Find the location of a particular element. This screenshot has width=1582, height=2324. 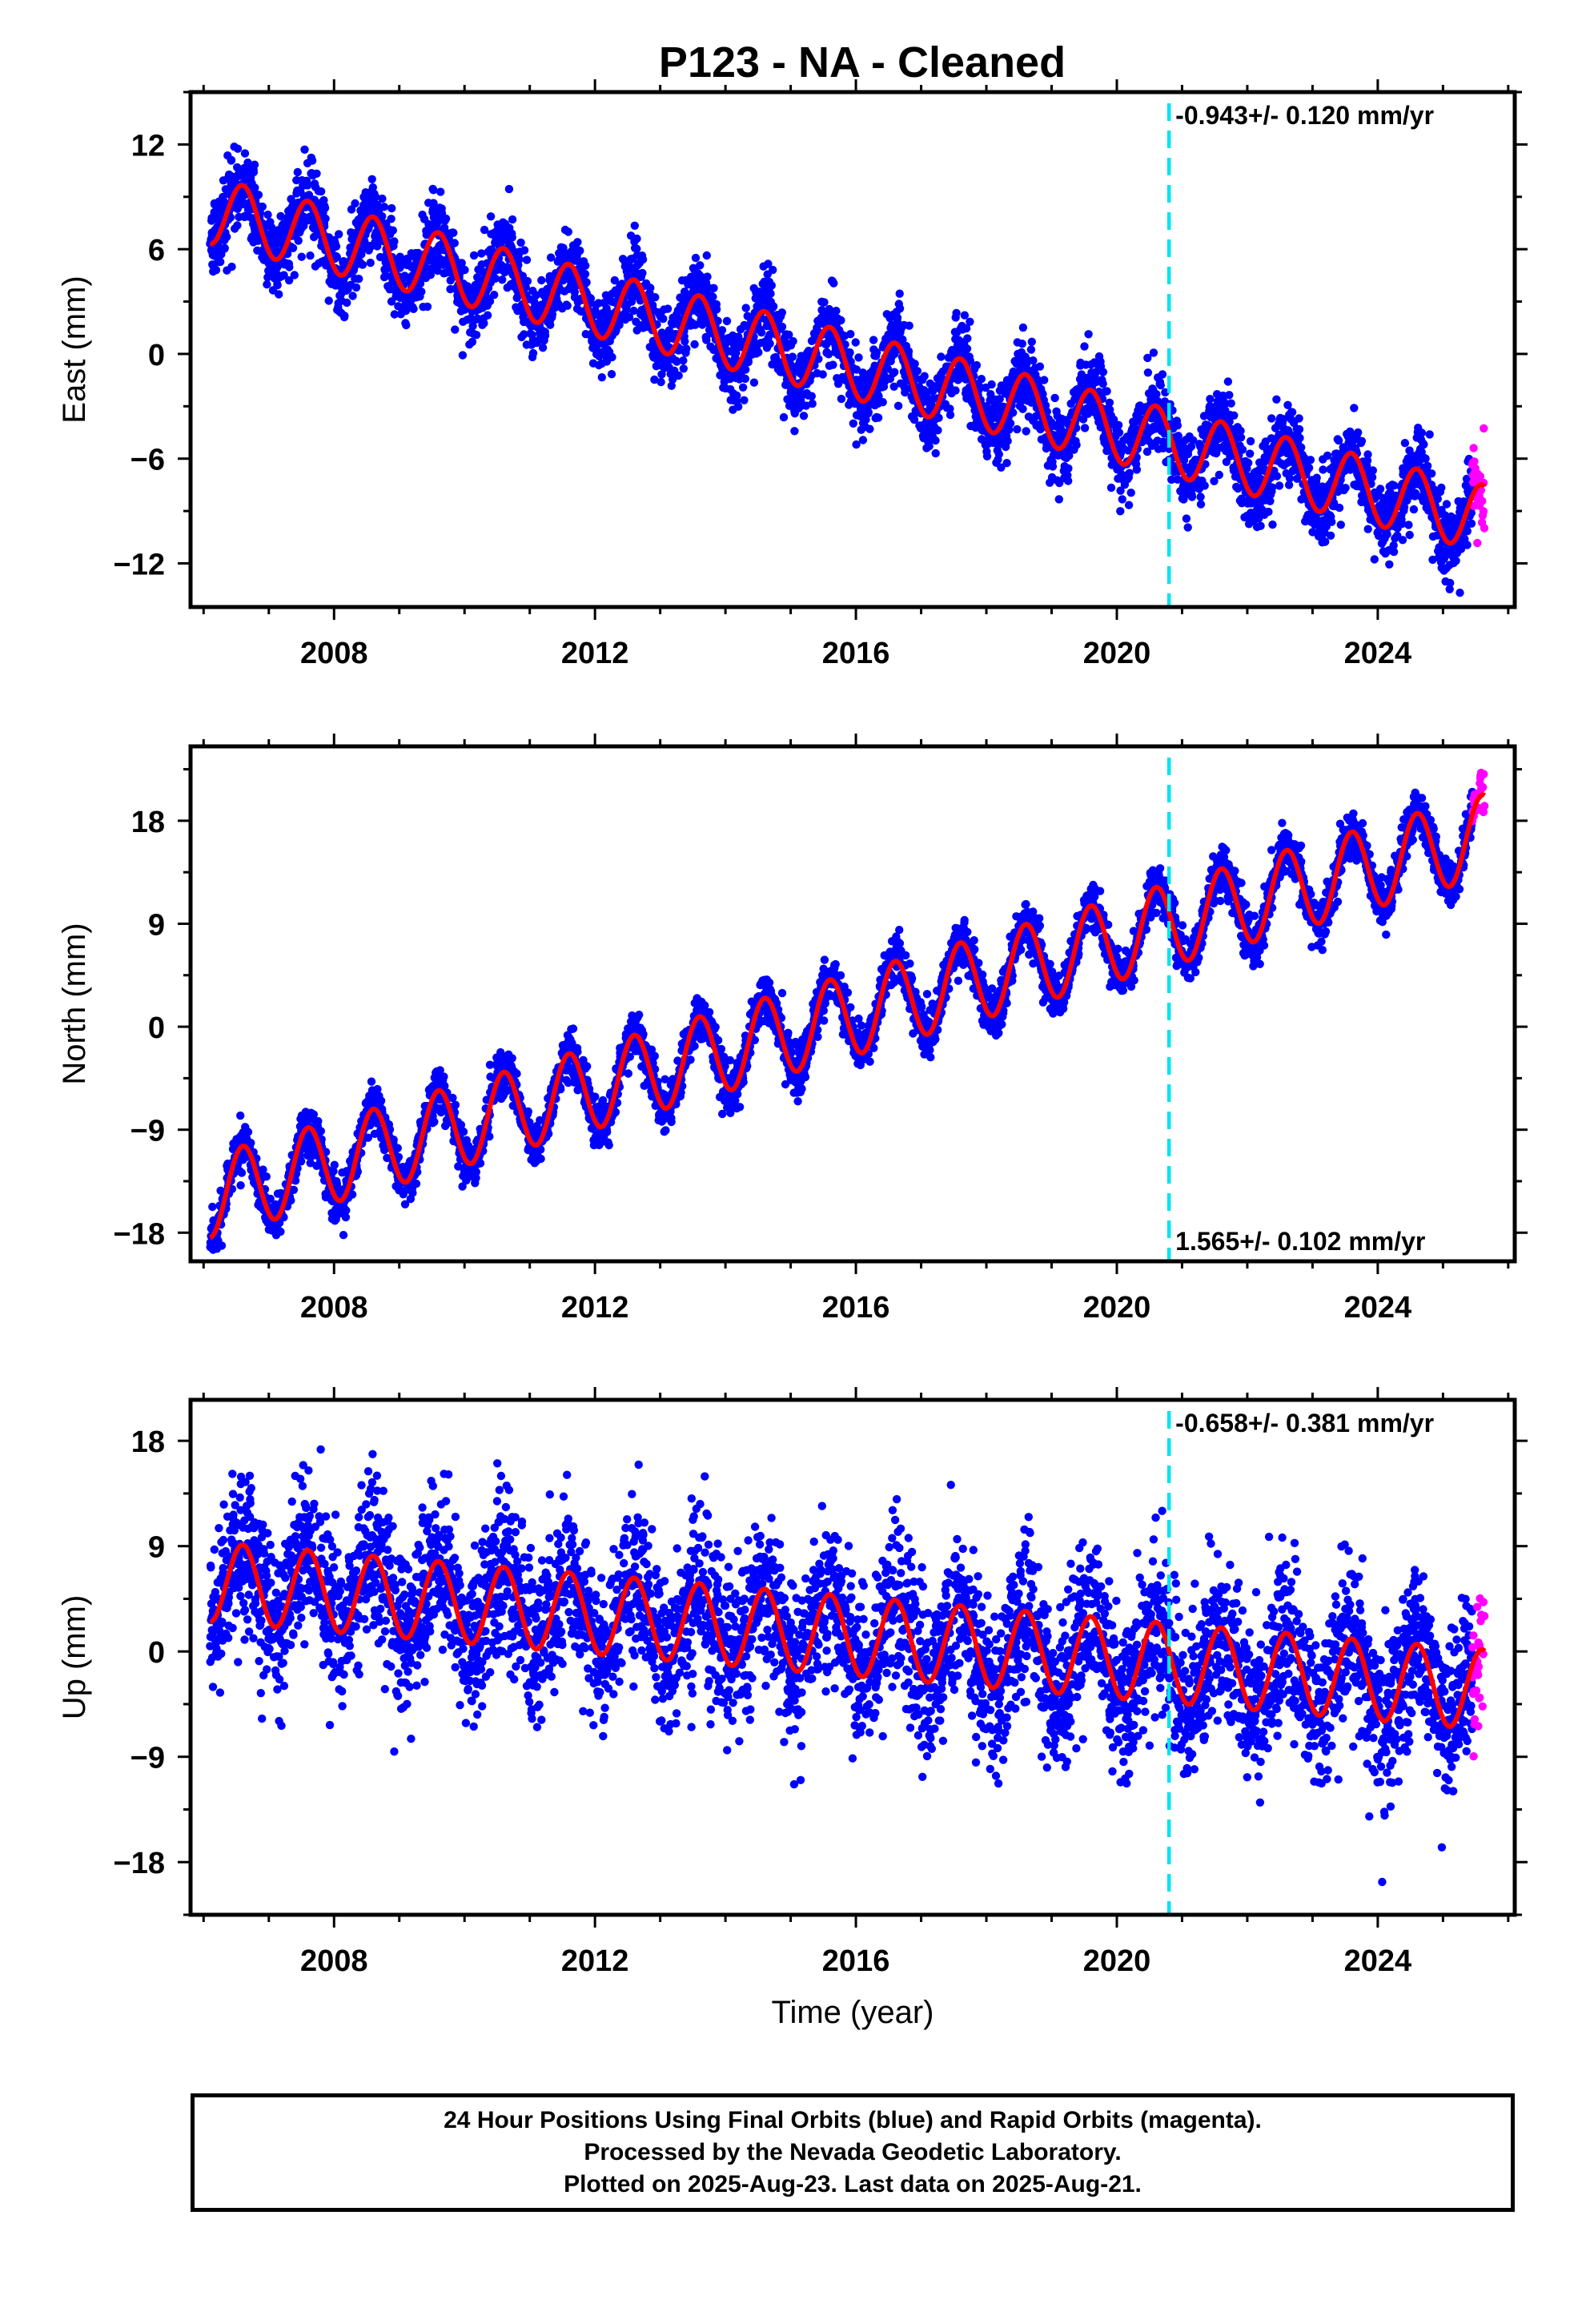

y-tick-label: 6 is located at coordinates (156, 250).